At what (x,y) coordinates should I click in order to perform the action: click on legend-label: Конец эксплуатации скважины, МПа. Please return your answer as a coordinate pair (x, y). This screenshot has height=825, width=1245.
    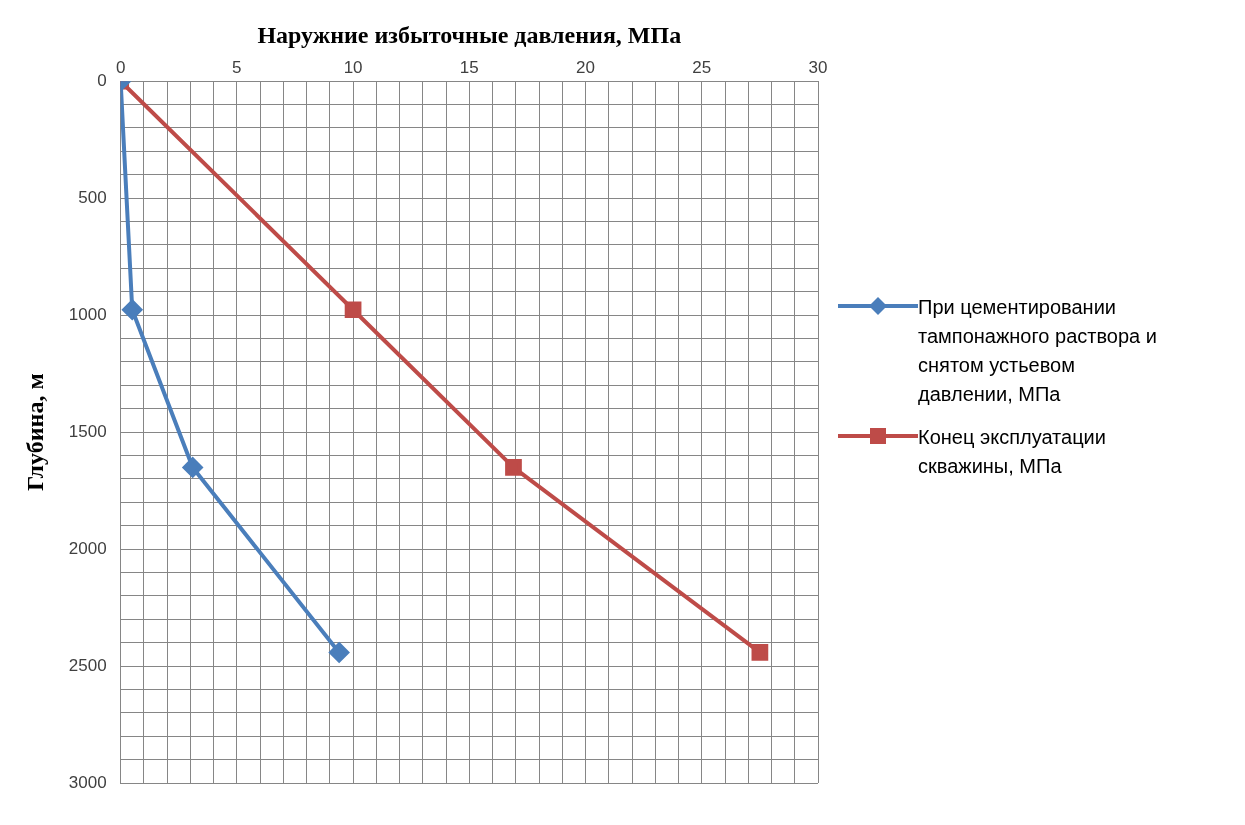
    Looking at the image, I should click on (1012, 452).